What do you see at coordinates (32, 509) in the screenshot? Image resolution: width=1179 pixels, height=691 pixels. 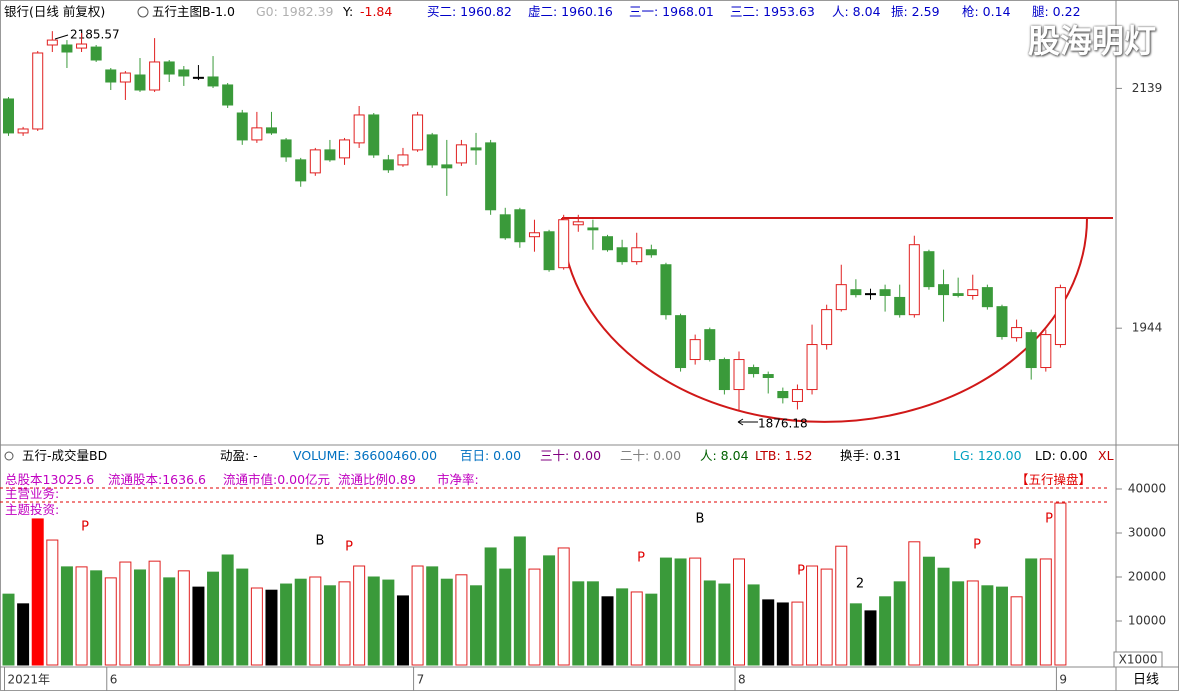 I see `info-text: 主题投资:` at bounding box center [32, 509].